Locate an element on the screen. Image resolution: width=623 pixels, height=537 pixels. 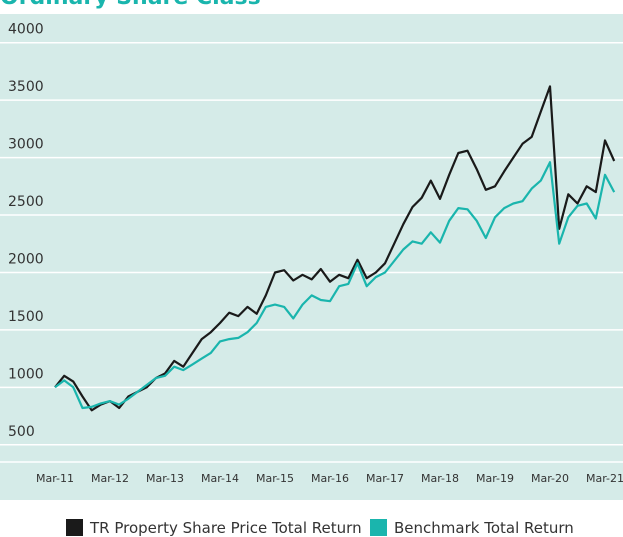
x-tick-label: Mar-14 is located at coordinates (220, 478).